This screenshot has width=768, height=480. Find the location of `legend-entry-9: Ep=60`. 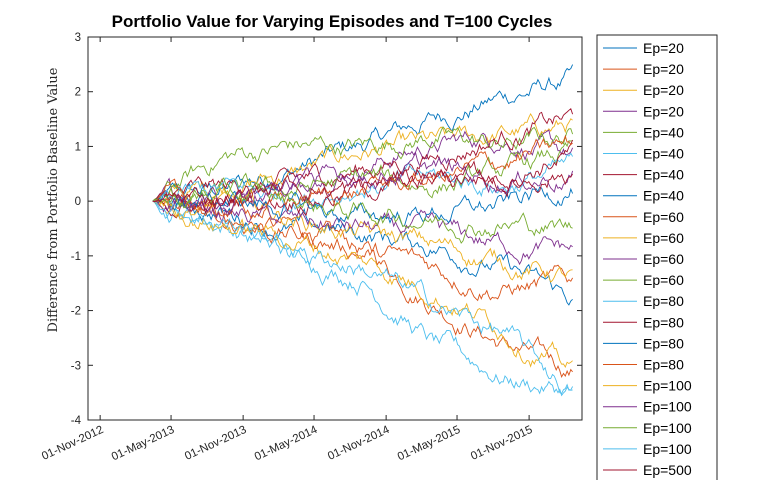

legend-entry-9: Ep=60 is located at coordinates (663, 238).